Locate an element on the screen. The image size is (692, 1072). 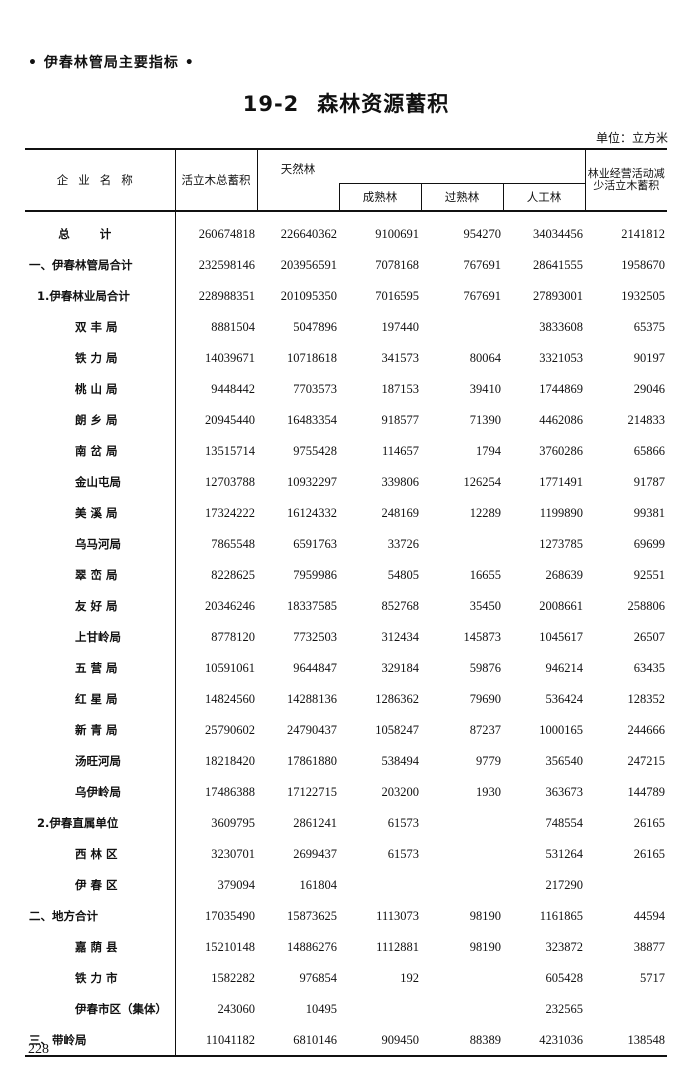
cell-value: 4231036 is located at coordinates (561, 1039).